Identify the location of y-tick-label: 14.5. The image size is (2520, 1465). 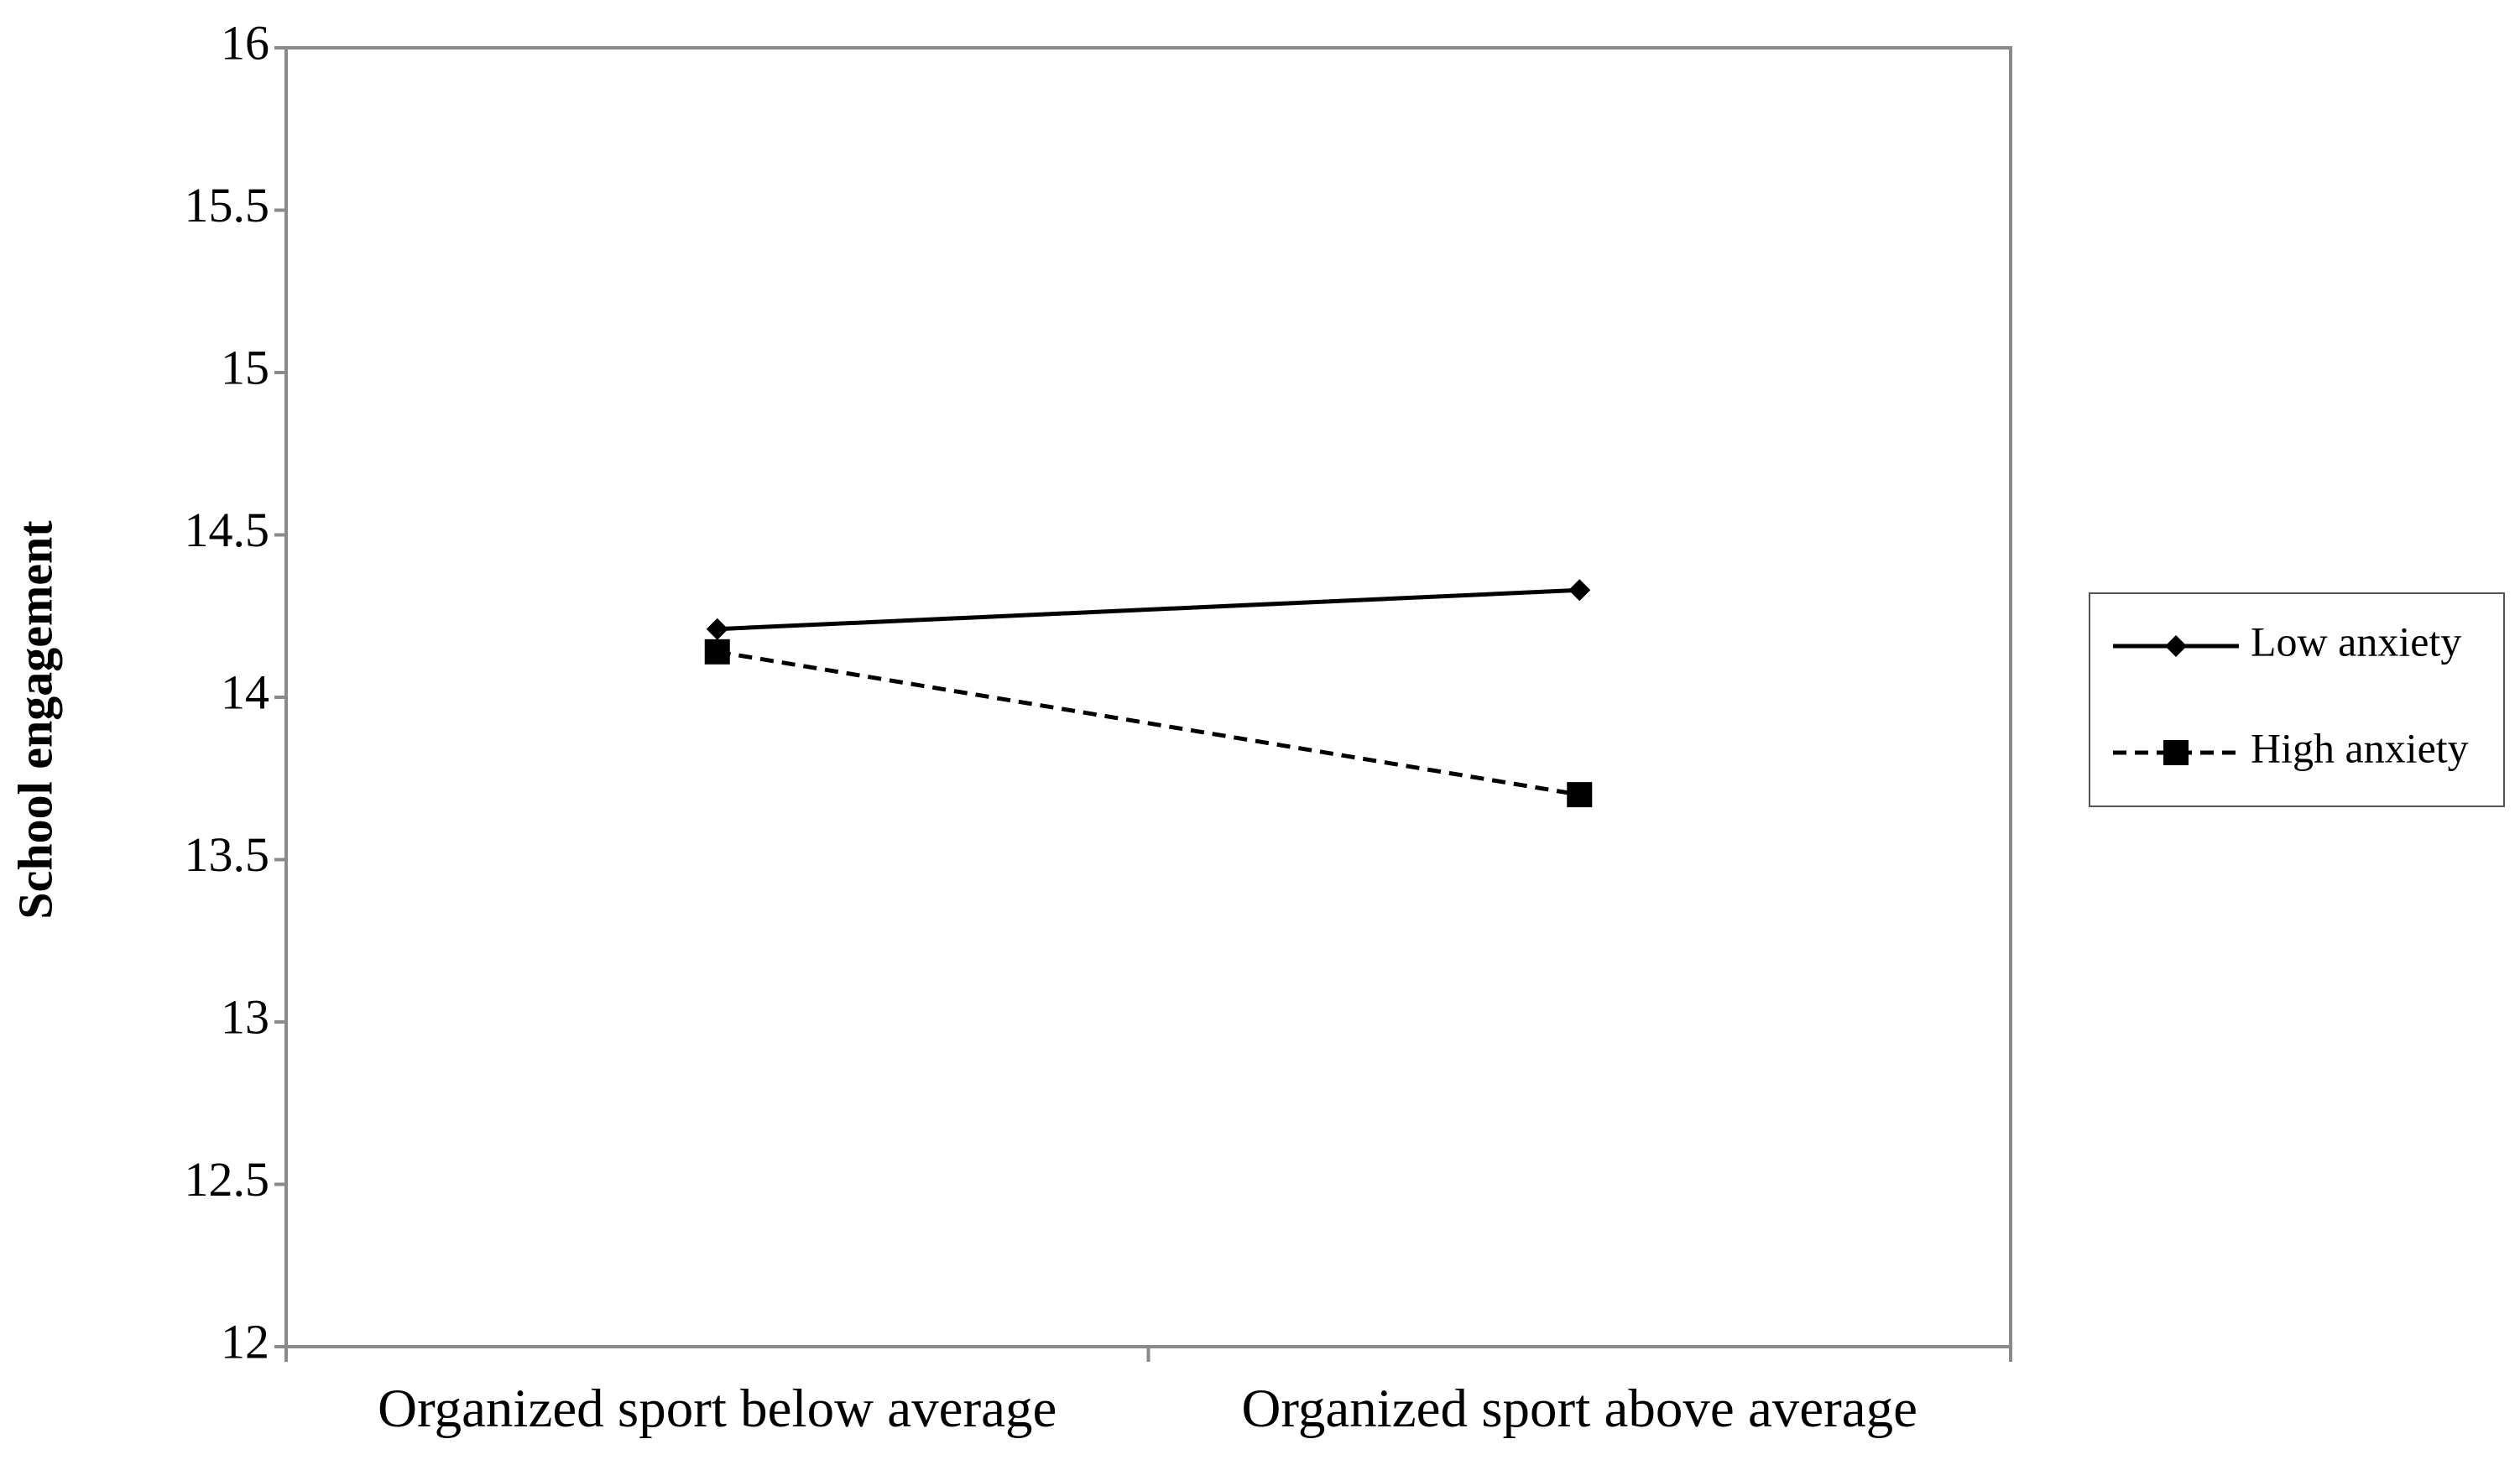
(228, 530).